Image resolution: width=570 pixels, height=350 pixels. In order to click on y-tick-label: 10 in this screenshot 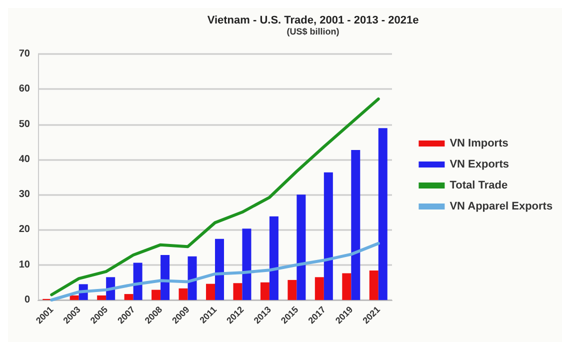, I will do `click(24, 264)`.